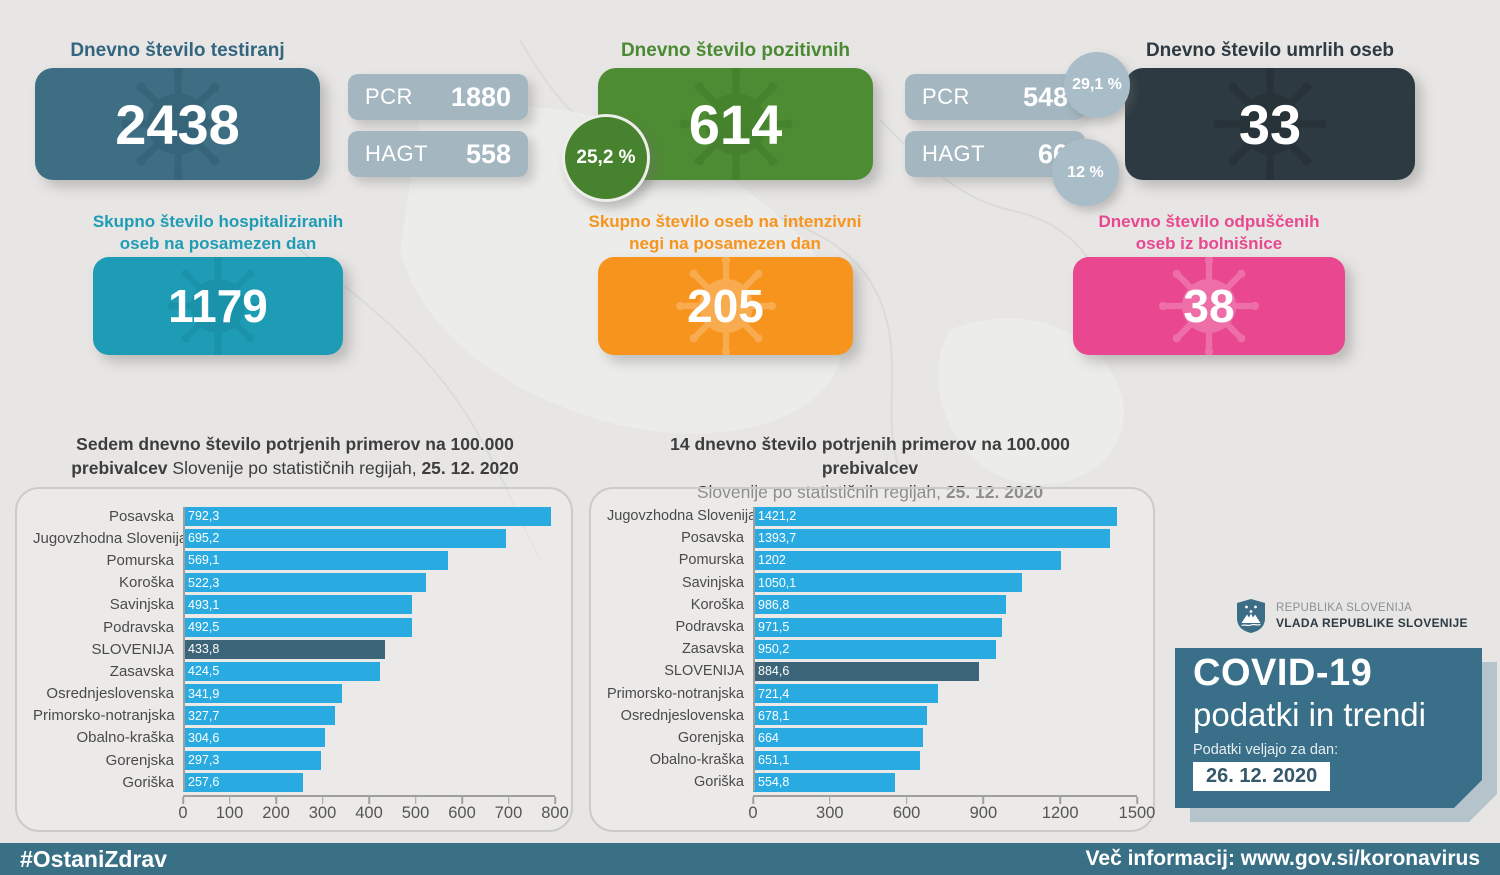 The image size is (1500, 875). Describe the element at coordinates (470, 468) in the screenshot. I see `chart1-title-date: 25. 12. 2020` at that location.